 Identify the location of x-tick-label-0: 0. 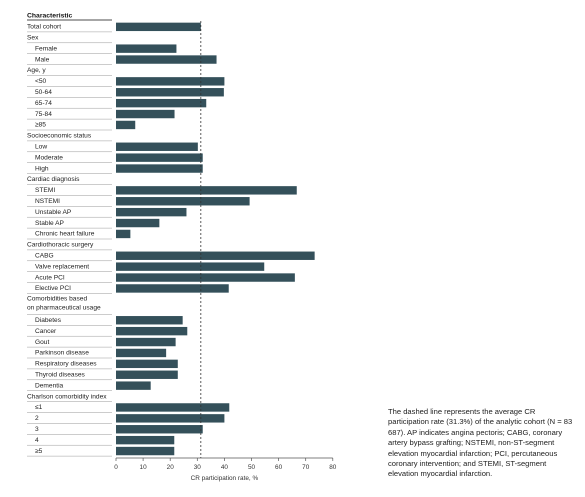
(116, 467).